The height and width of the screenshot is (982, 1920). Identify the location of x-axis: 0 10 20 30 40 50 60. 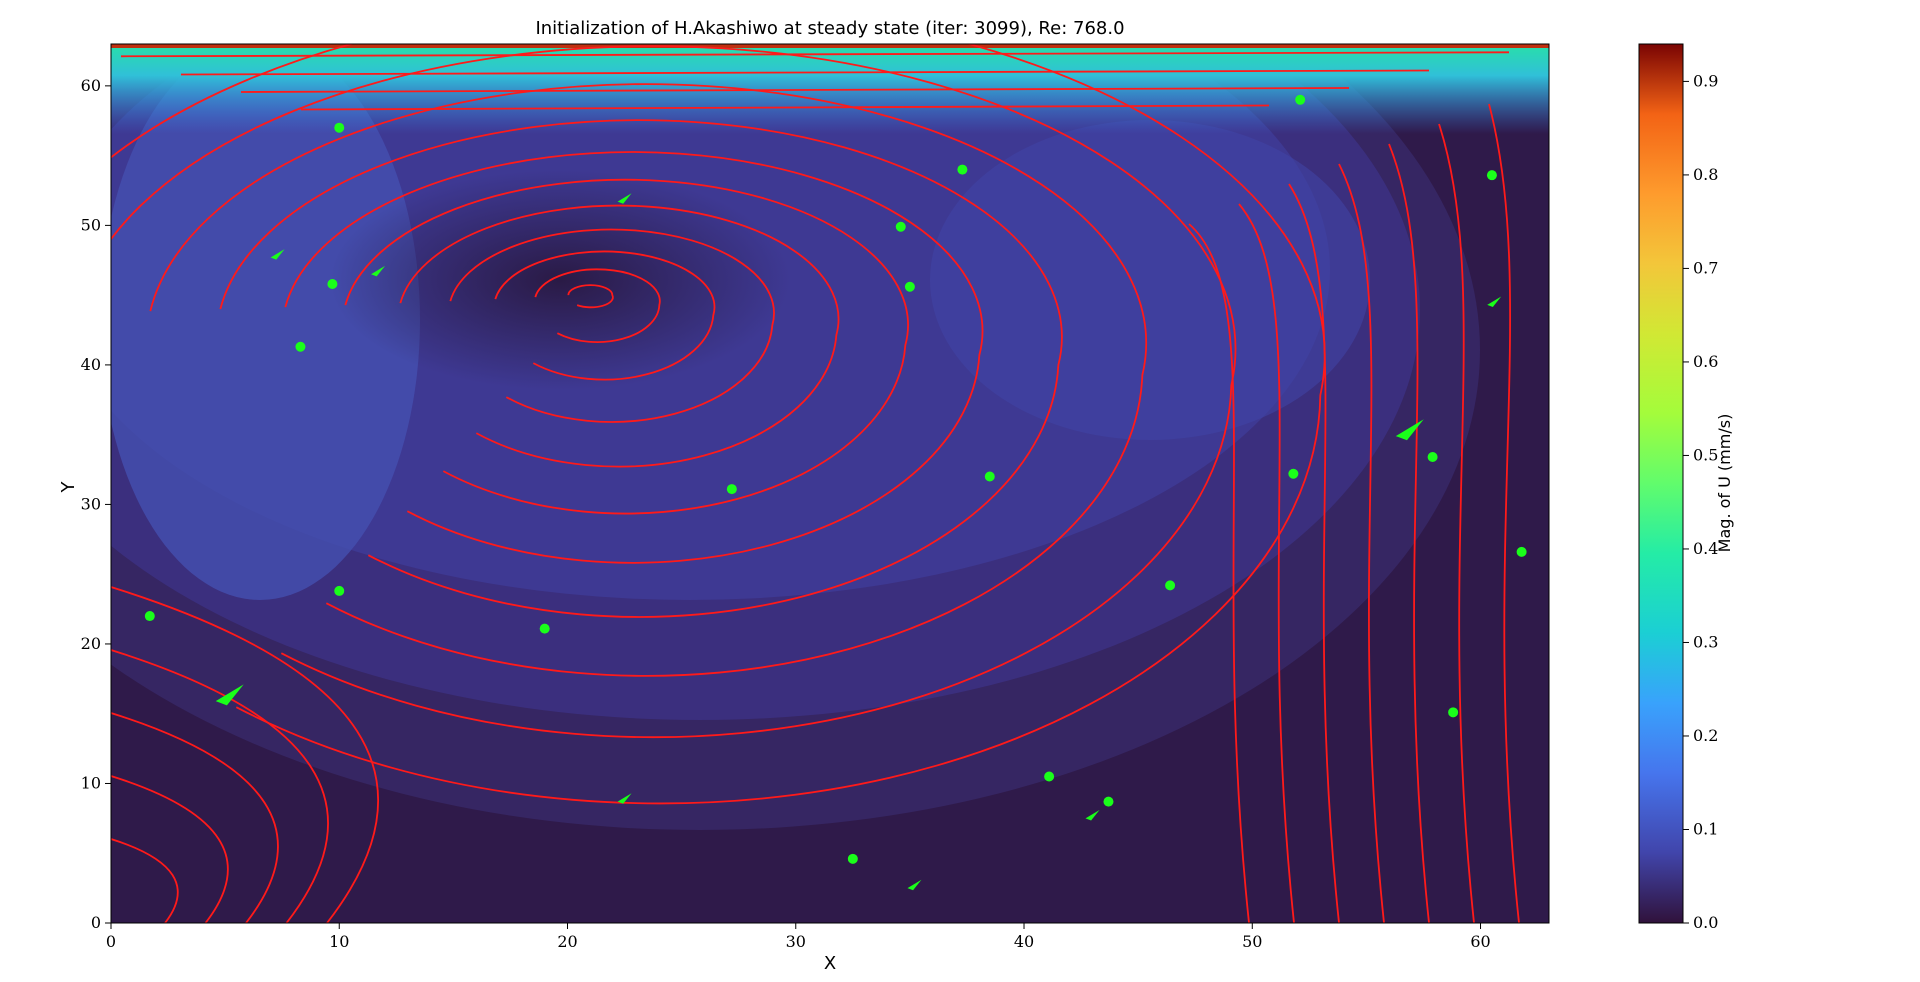
(798, 937).